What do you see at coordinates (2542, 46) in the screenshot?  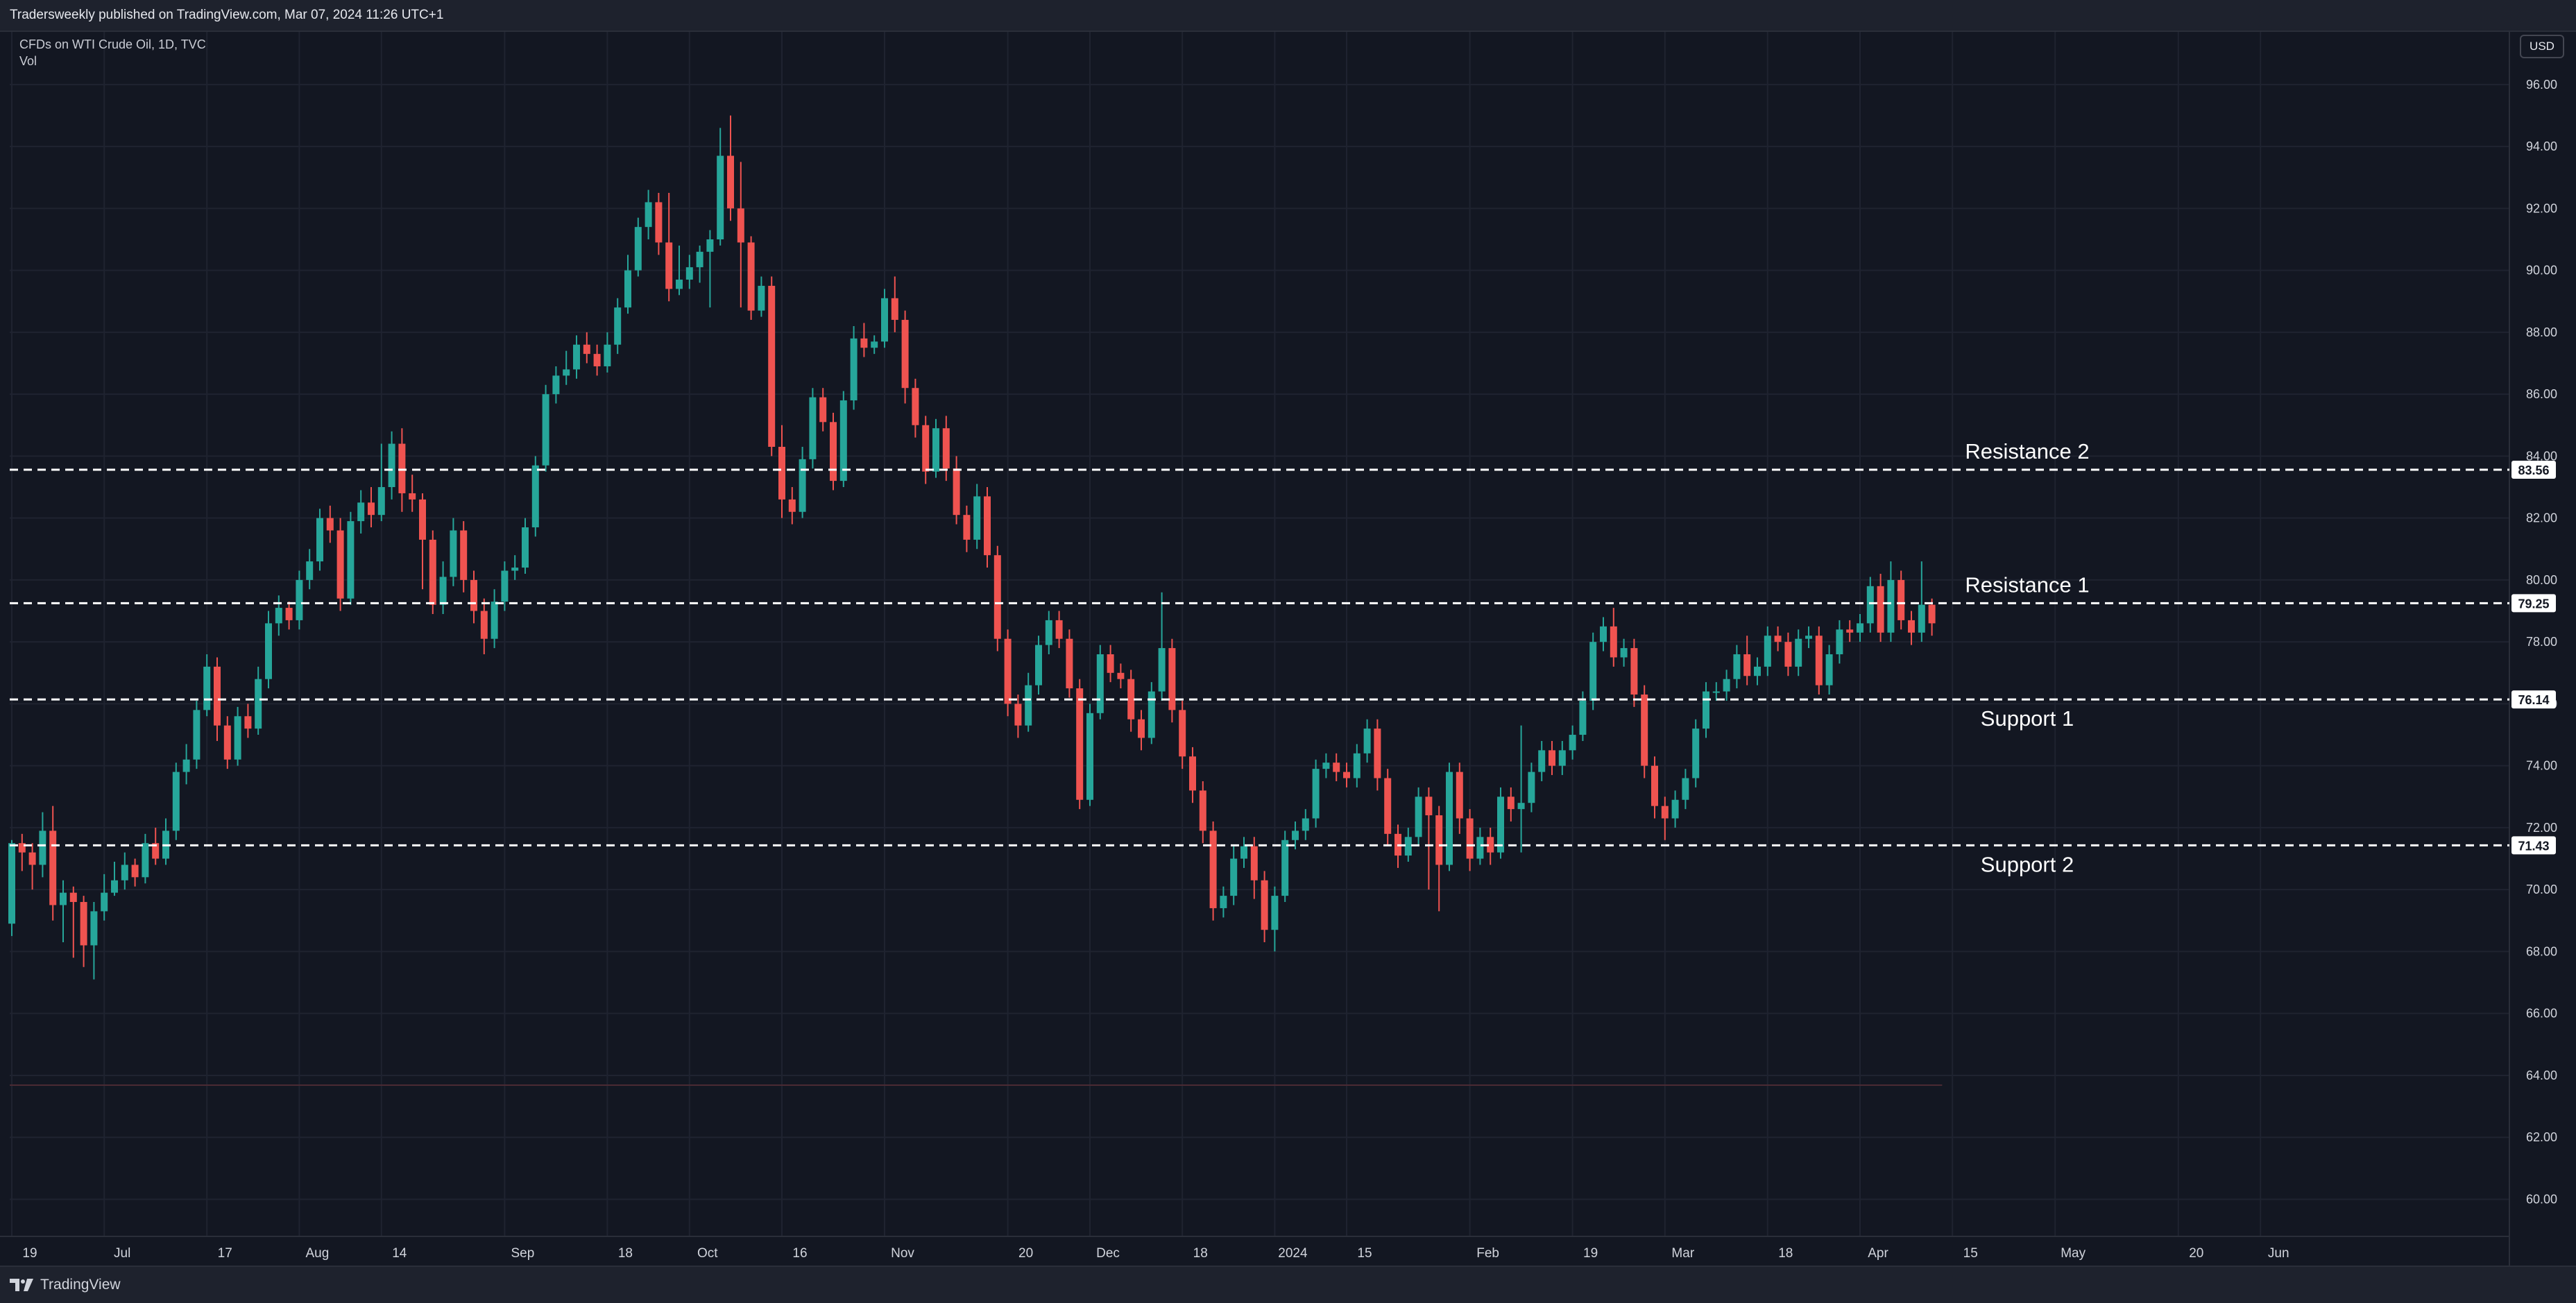 I see `currency-button: USD` at bounding box center [2542, 46].